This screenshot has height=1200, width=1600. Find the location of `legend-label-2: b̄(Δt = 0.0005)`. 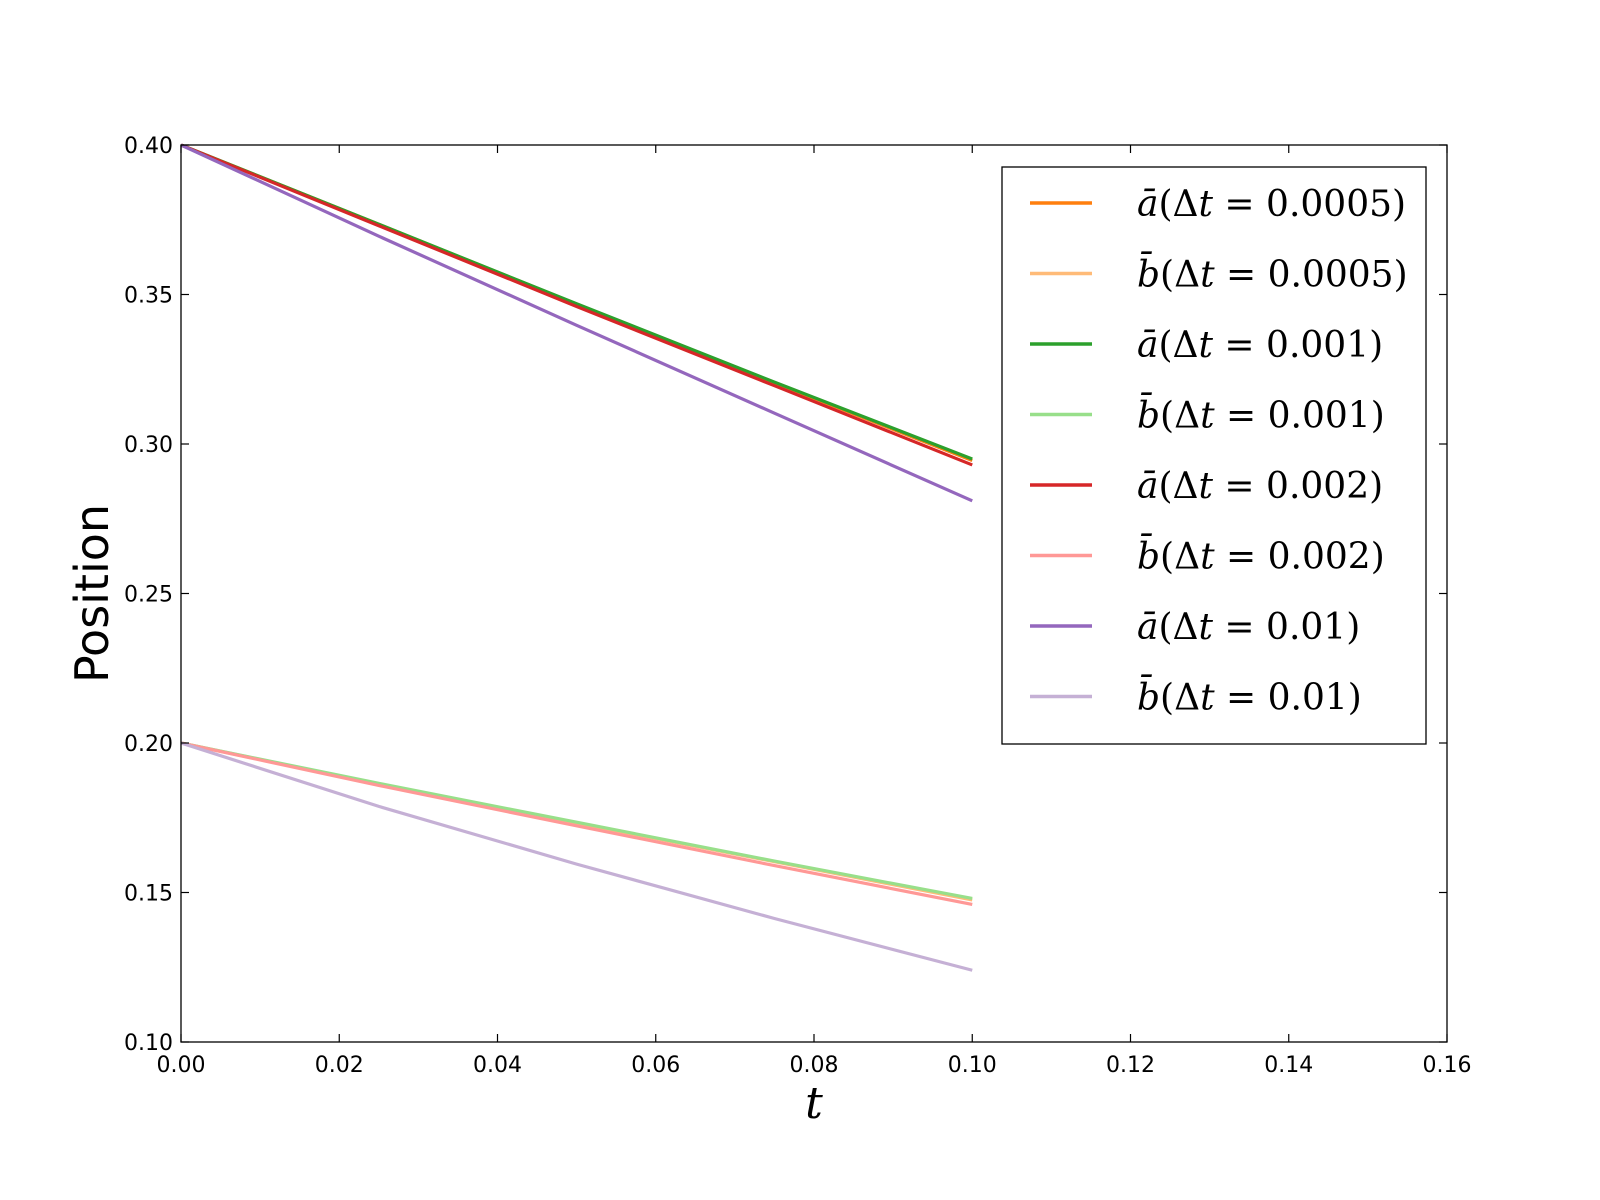

legend-label-2: b̄(Δt = 0.0005) is located at coordinates (1272, 274).